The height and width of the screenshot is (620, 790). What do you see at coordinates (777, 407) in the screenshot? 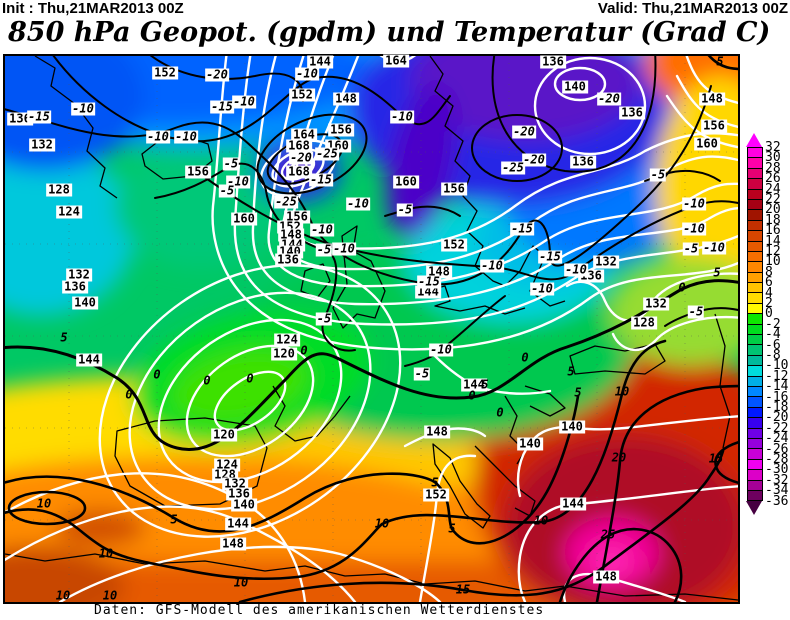
I see `colorbar-value-label: -18` at bounding box center [777, 407].